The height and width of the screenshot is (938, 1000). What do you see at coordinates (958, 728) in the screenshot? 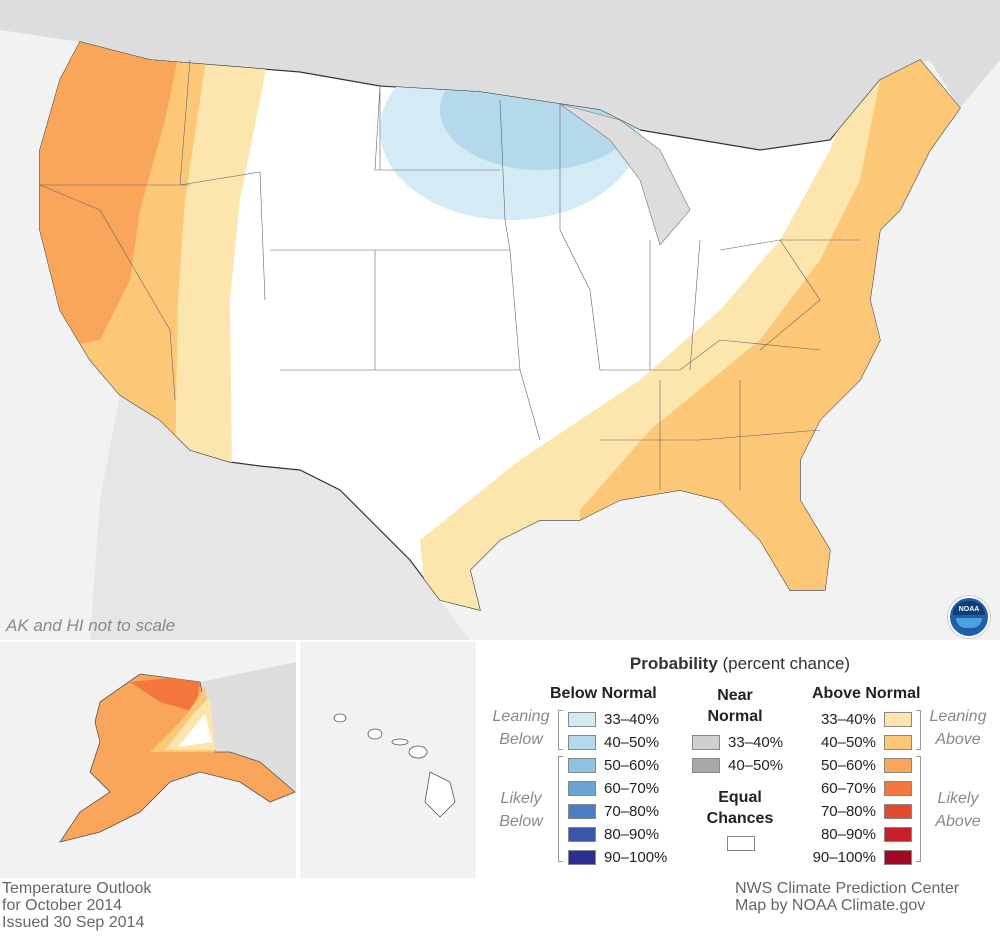
I see `leaning-above-label: Leaning Above` at bounding box center [958, 728].